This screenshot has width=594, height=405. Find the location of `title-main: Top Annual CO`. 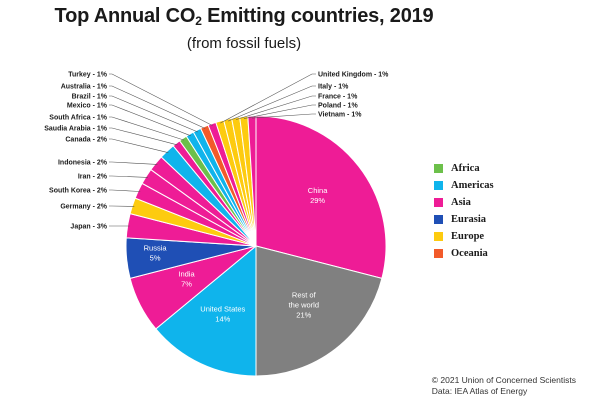

title-main: Top Annual CO is located at coordinates (125, 16).